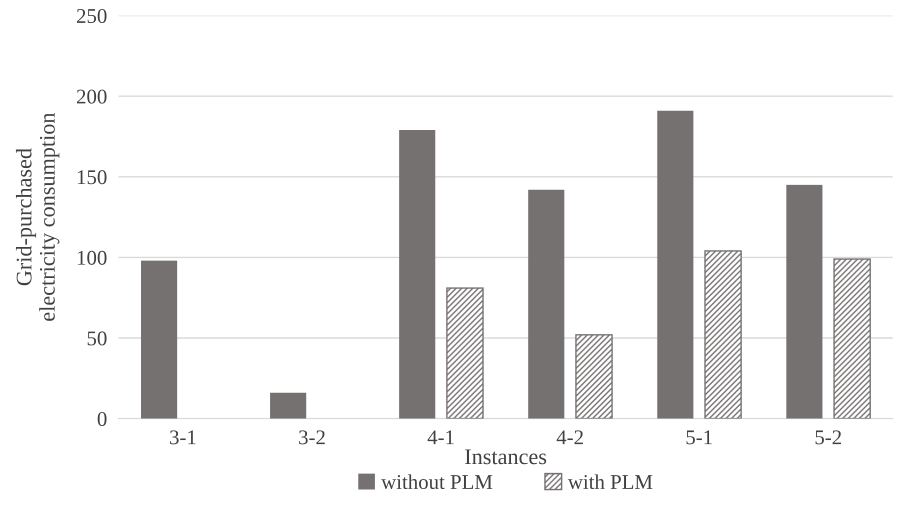  Describe the element at coordinates (91, 97) in the screenshot. I see `y-tick-label: 200` at that location.